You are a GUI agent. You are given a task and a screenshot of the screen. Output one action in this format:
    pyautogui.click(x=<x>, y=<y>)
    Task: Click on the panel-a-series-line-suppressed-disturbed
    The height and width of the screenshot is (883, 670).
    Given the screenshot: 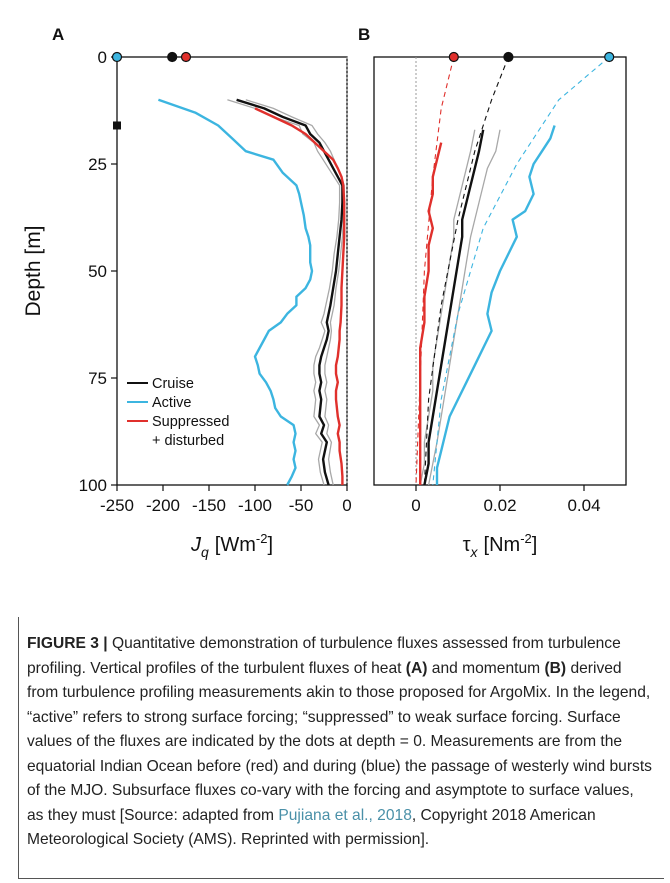 What is the action you would take?
    pyautogui.click(x=300, y=296)
    